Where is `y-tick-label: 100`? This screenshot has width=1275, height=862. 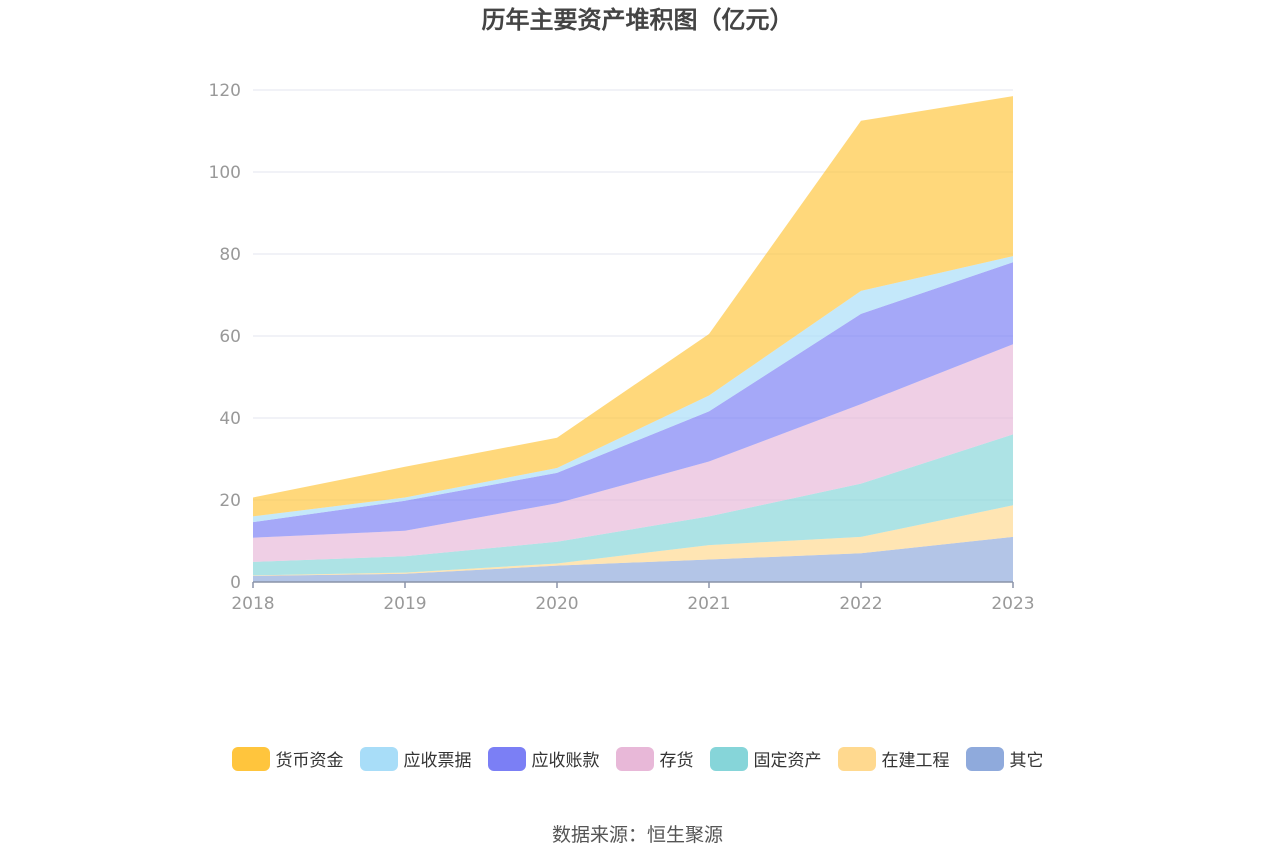 y-tick-label: 100 is located at coordinates (225, 173).